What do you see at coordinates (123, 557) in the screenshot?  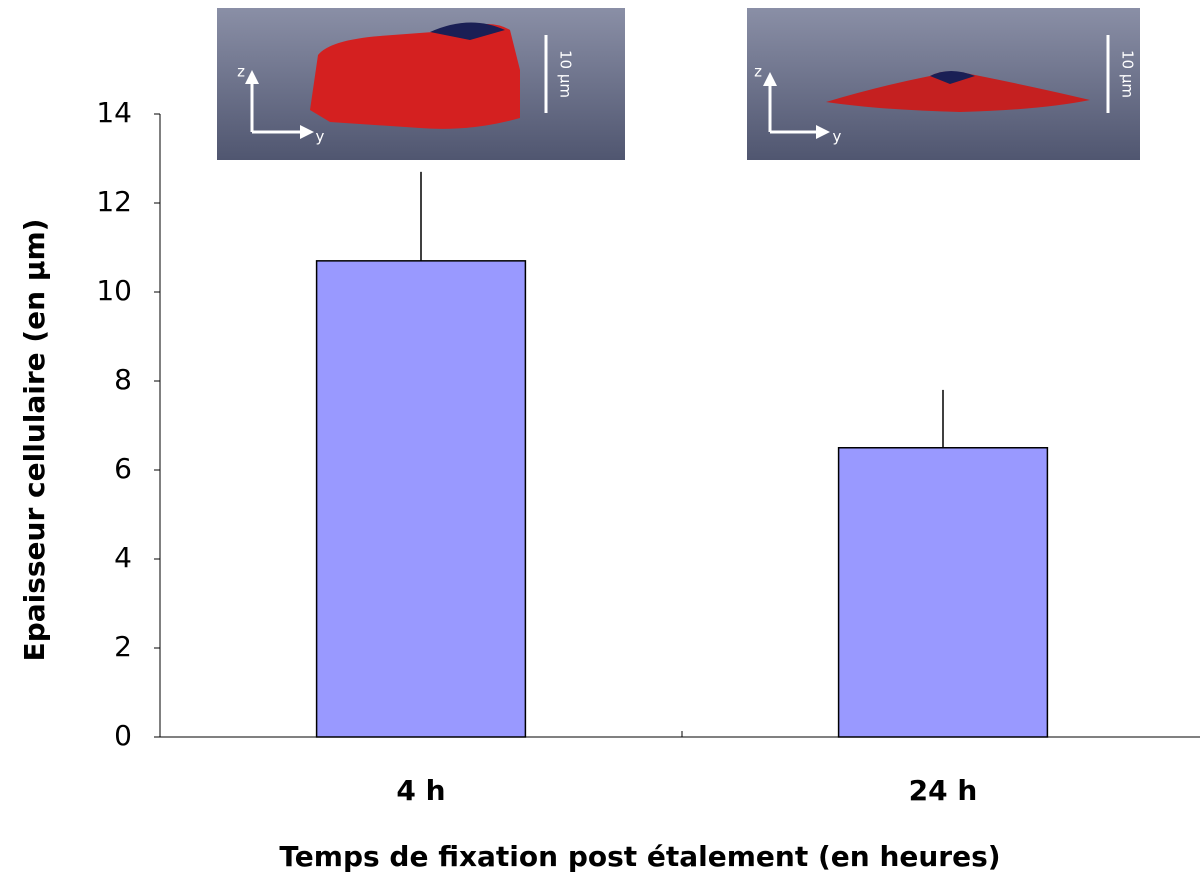 I see `y-tick-label: 4` at bounding box center [123, 557].